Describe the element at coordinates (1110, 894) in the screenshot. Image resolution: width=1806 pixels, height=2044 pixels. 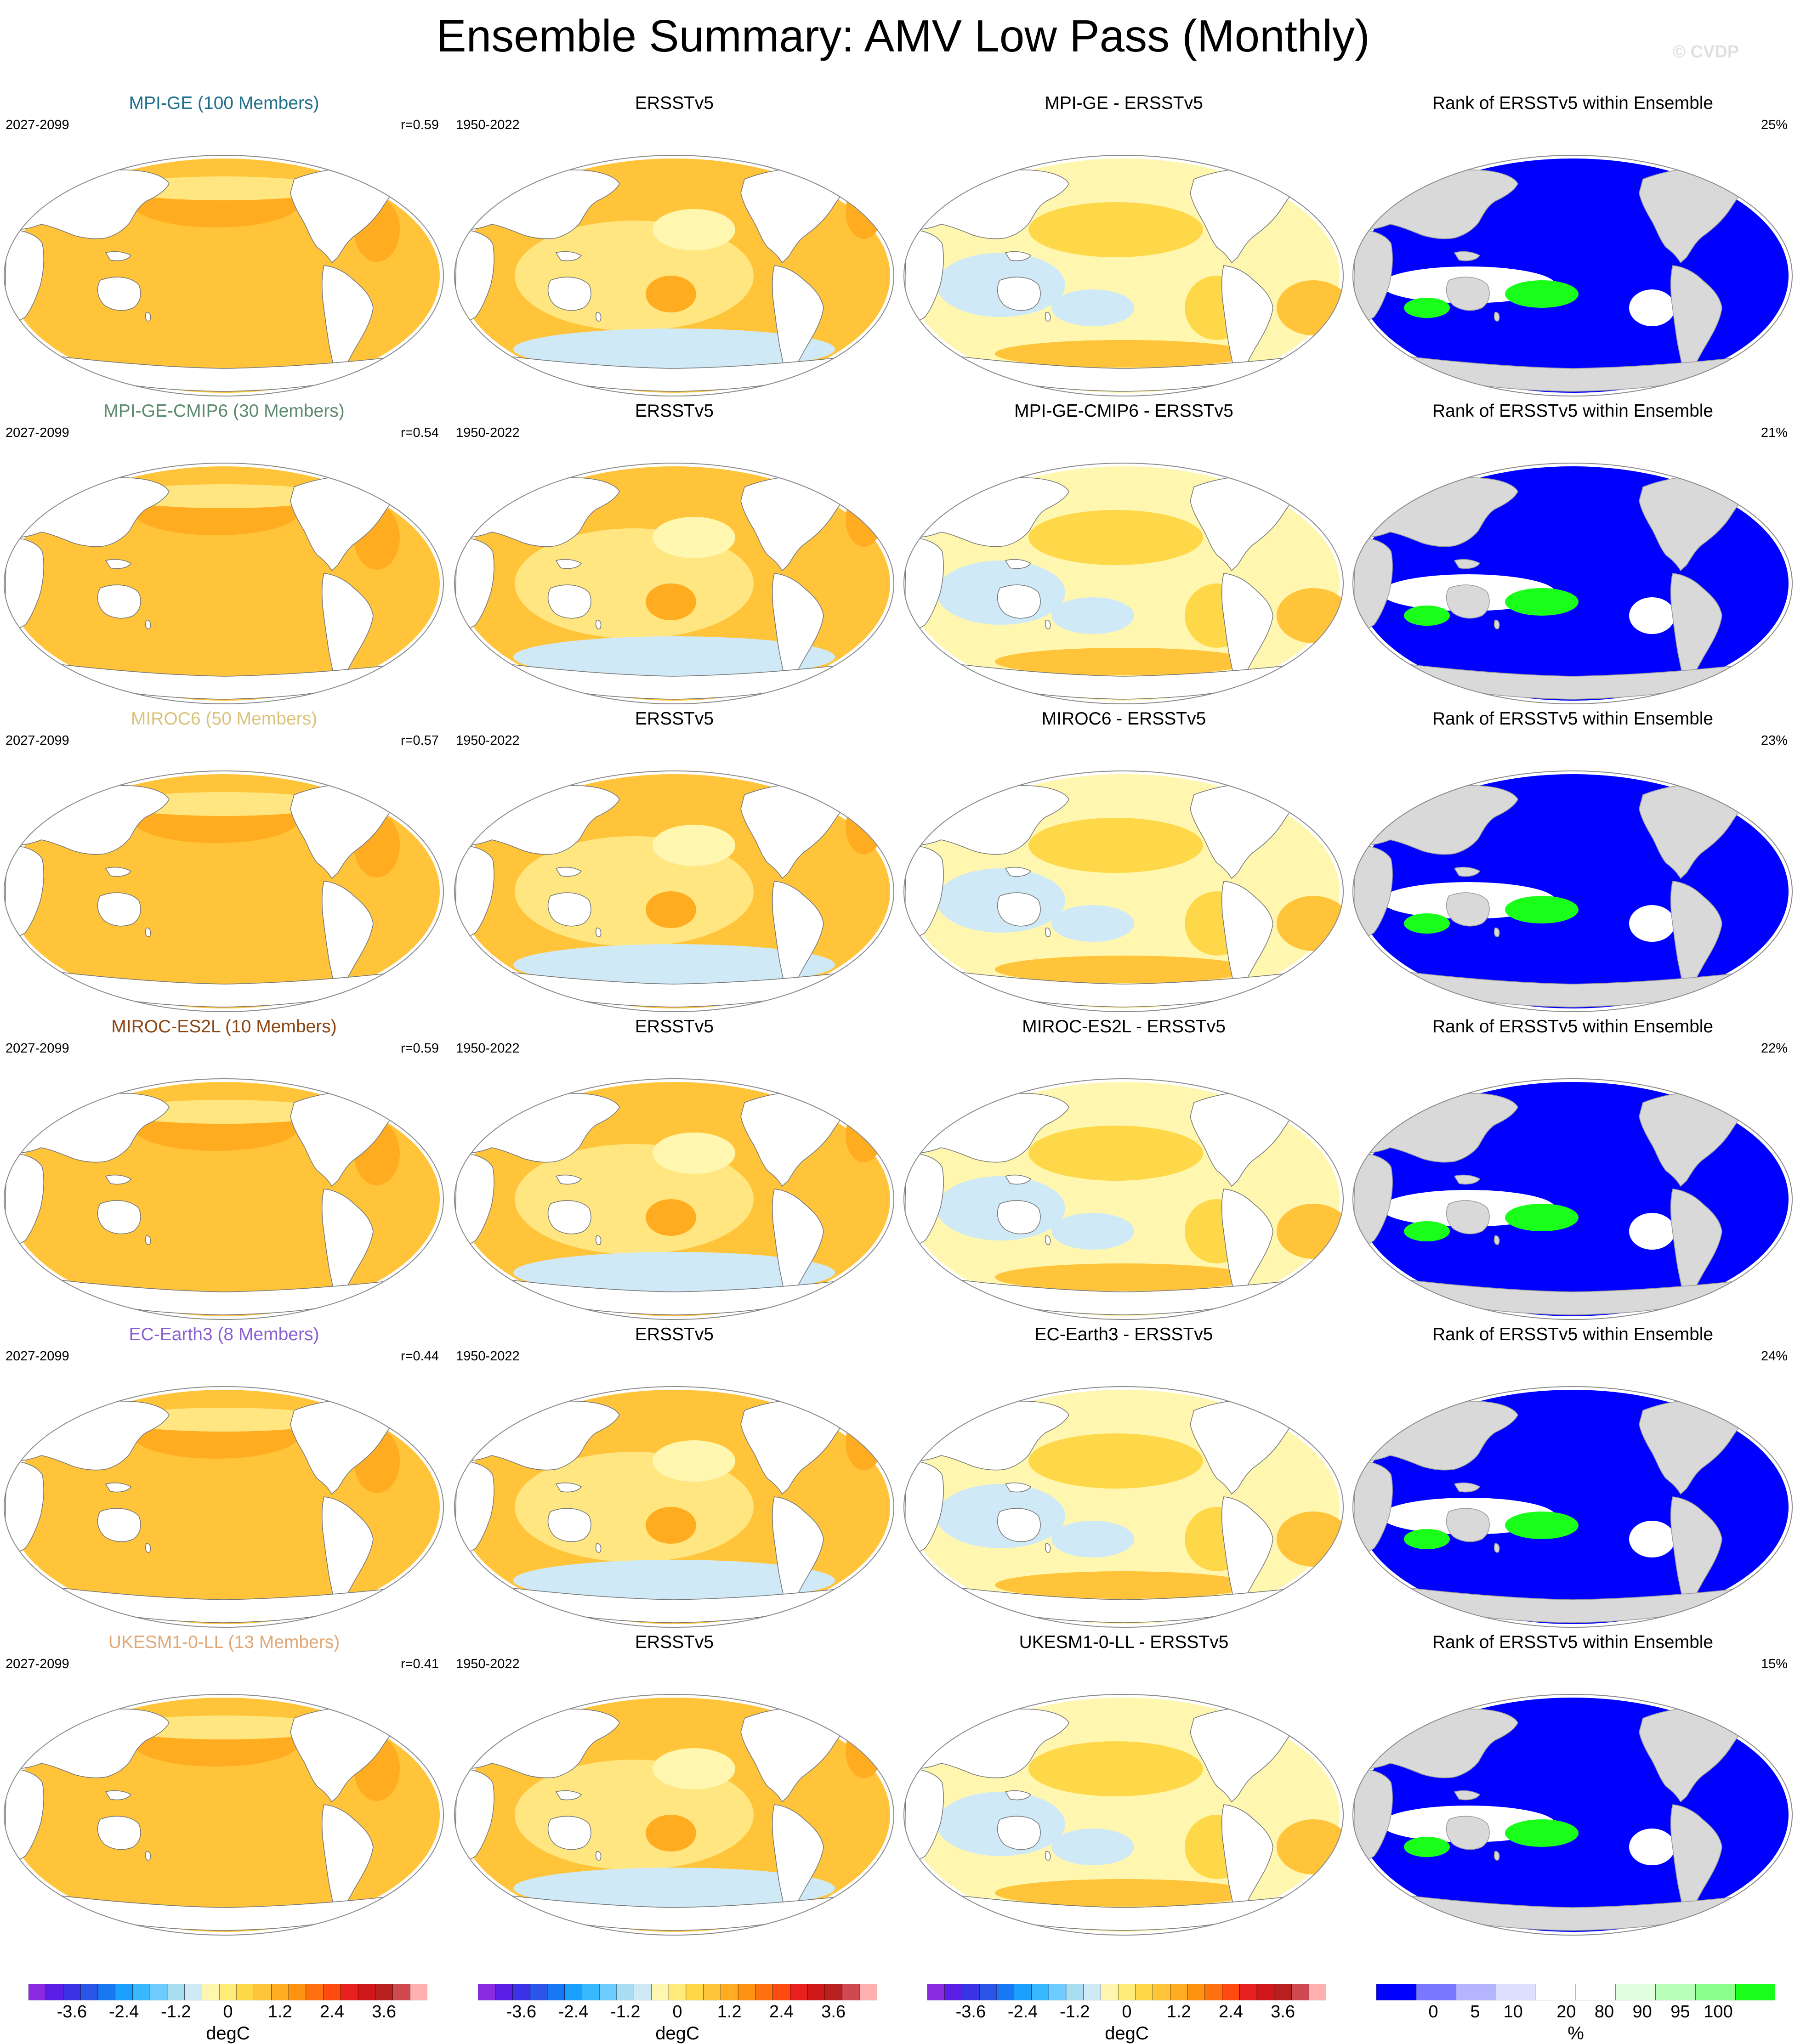
I see `land-mask` at that location.